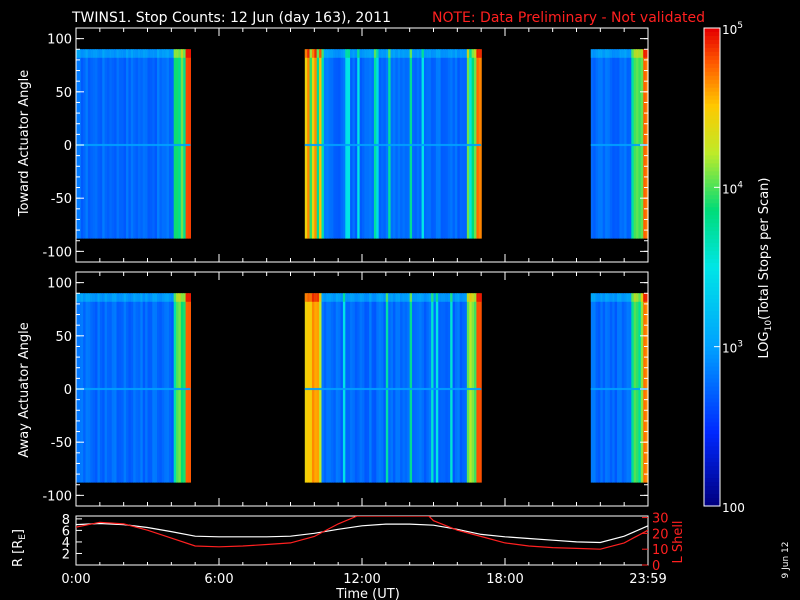 This screenshot has width=800, height=600. I want to click on tick-base: 10, so click(729, 189).